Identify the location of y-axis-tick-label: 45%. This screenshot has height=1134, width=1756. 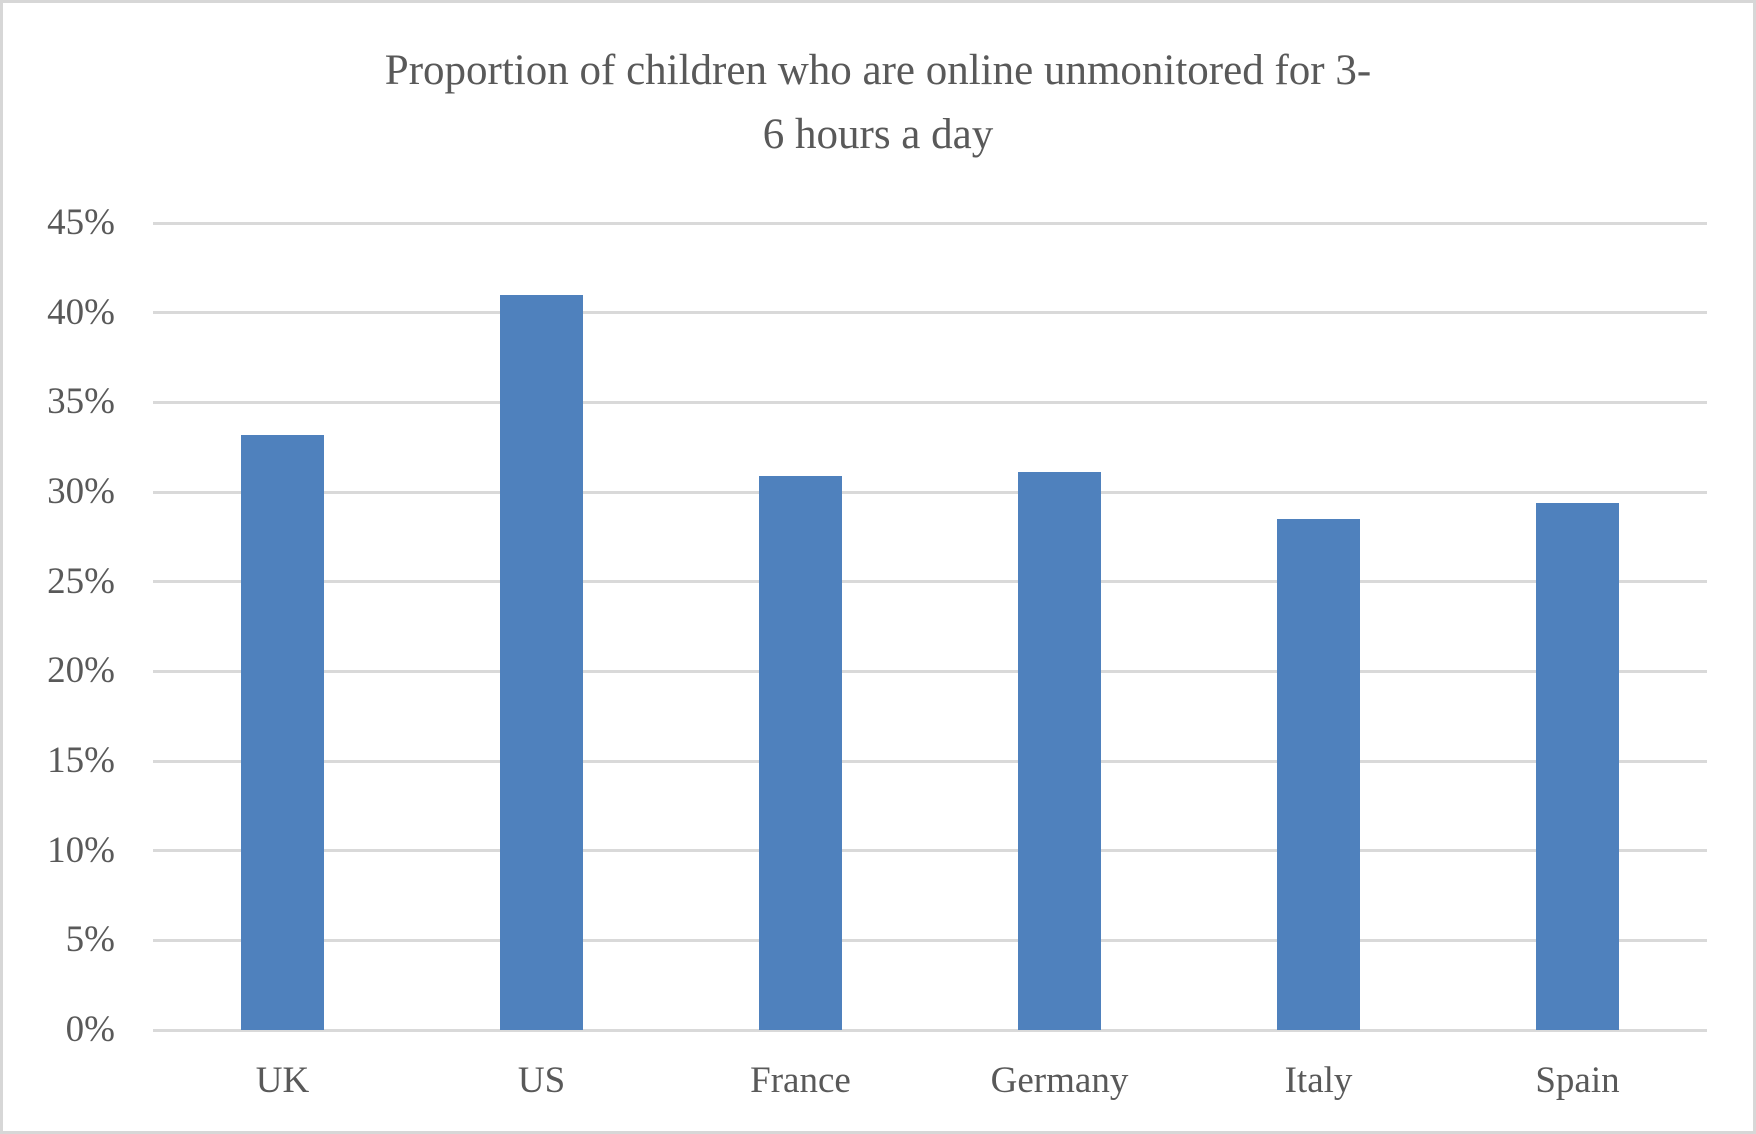
(81, 222).